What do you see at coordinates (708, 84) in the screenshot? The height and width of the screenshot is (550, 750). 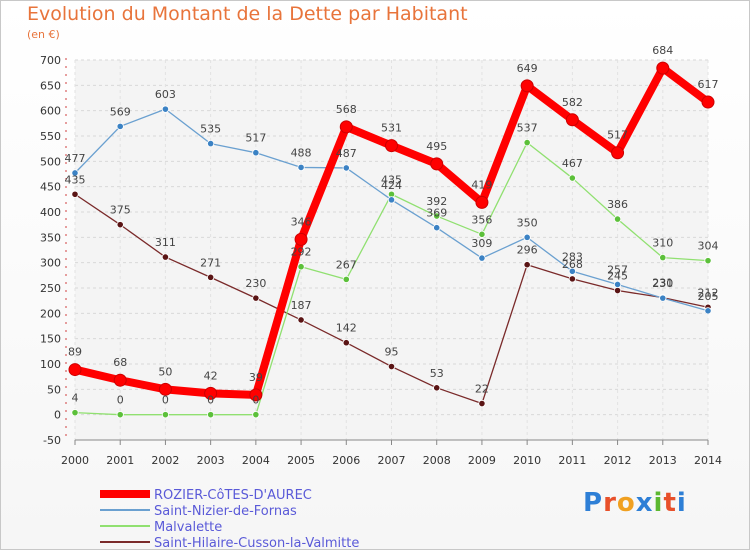 I see `data-label: 617` at bounding box center [708, 84].